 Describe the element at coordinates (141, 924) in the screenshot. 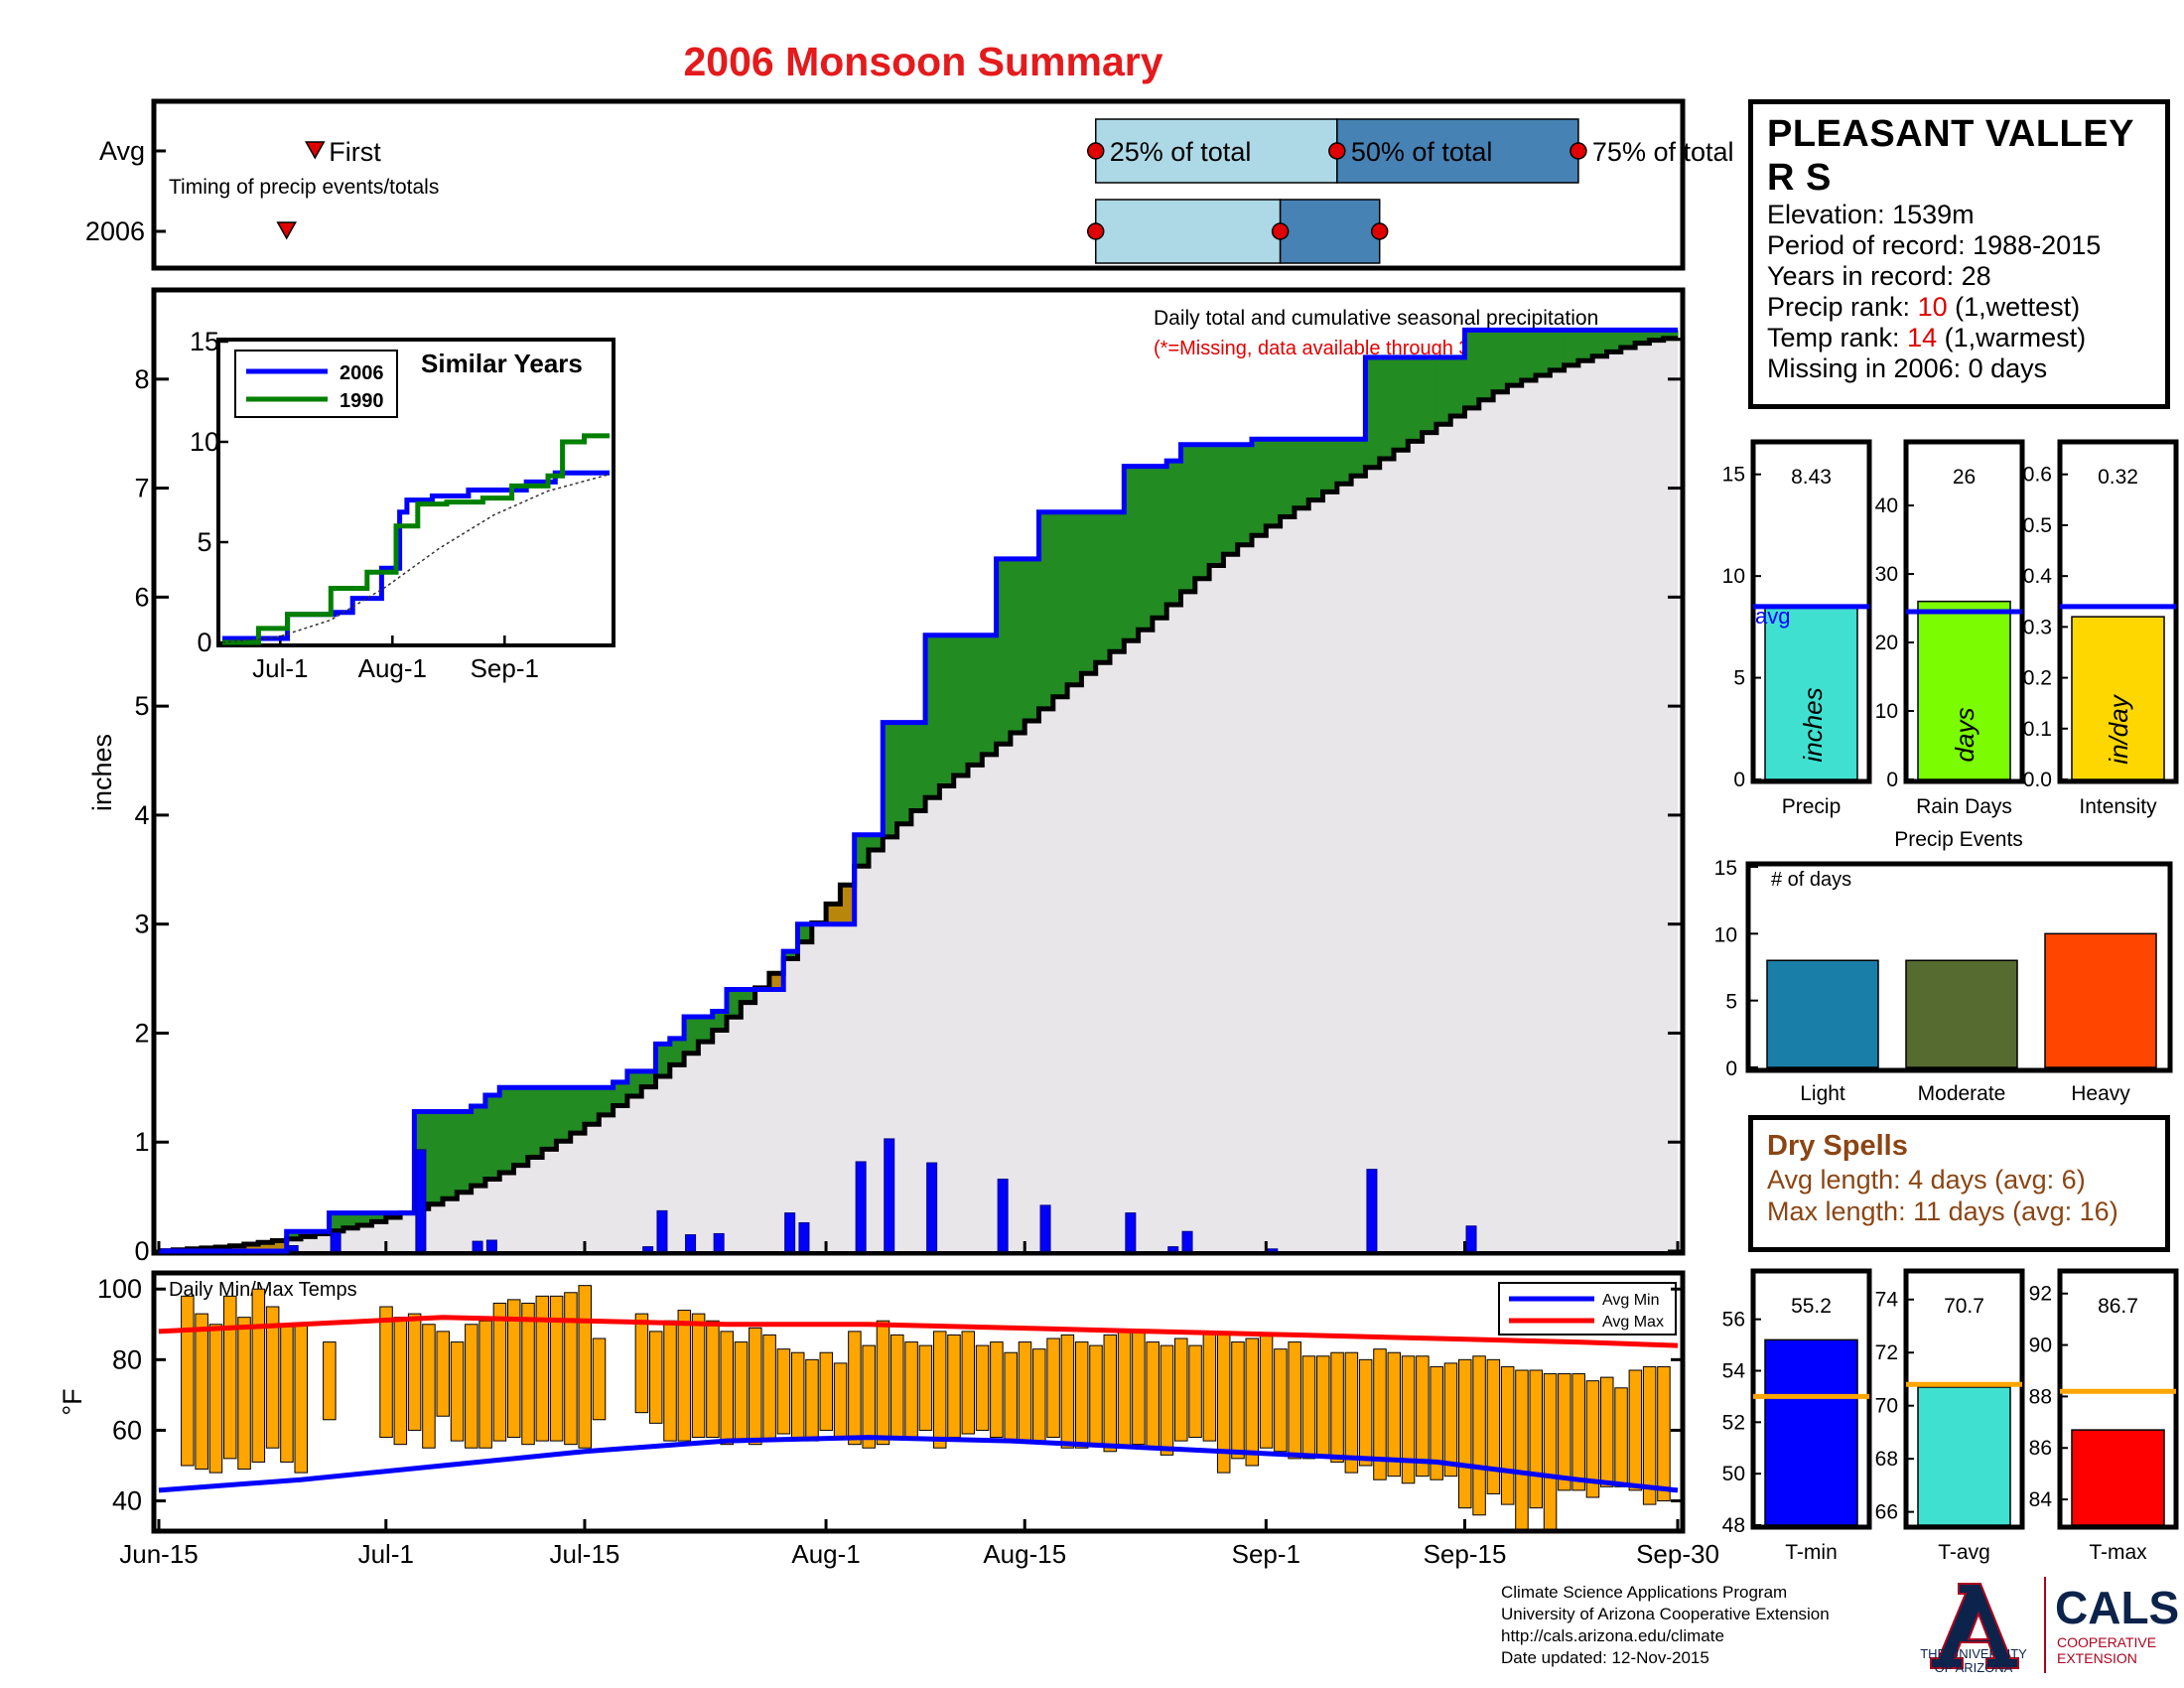

I see `main-ytick-label: 3` at that location.